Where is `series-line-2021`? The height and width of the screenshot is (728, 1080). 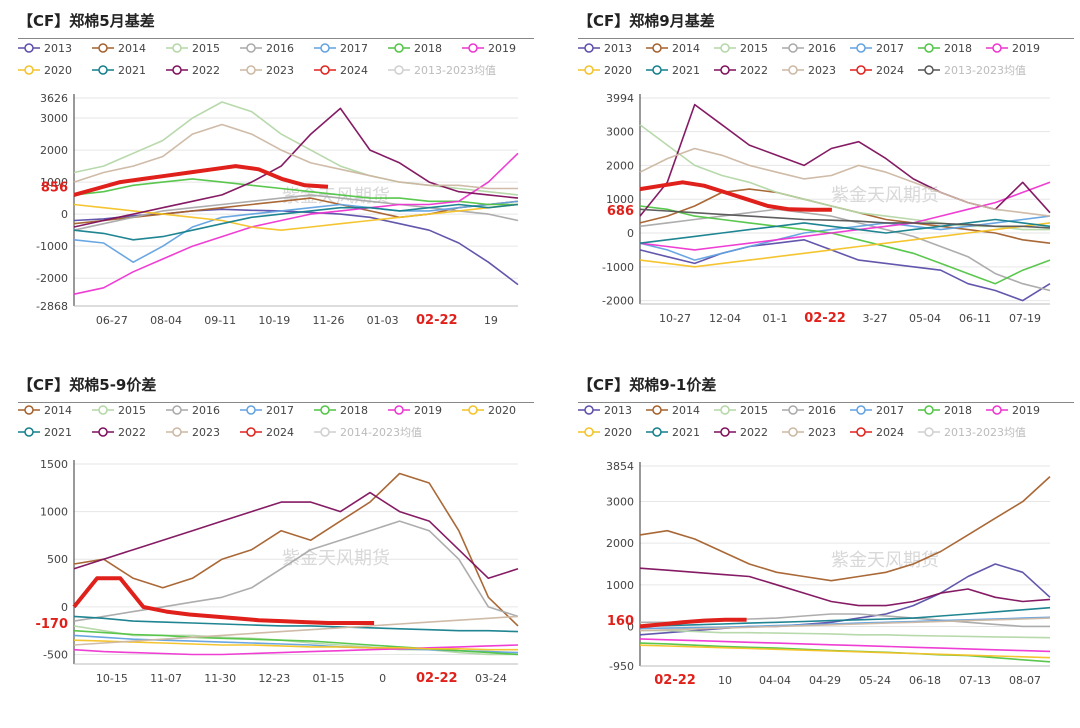 series-line-2021 is located at coordinates (296, 222).